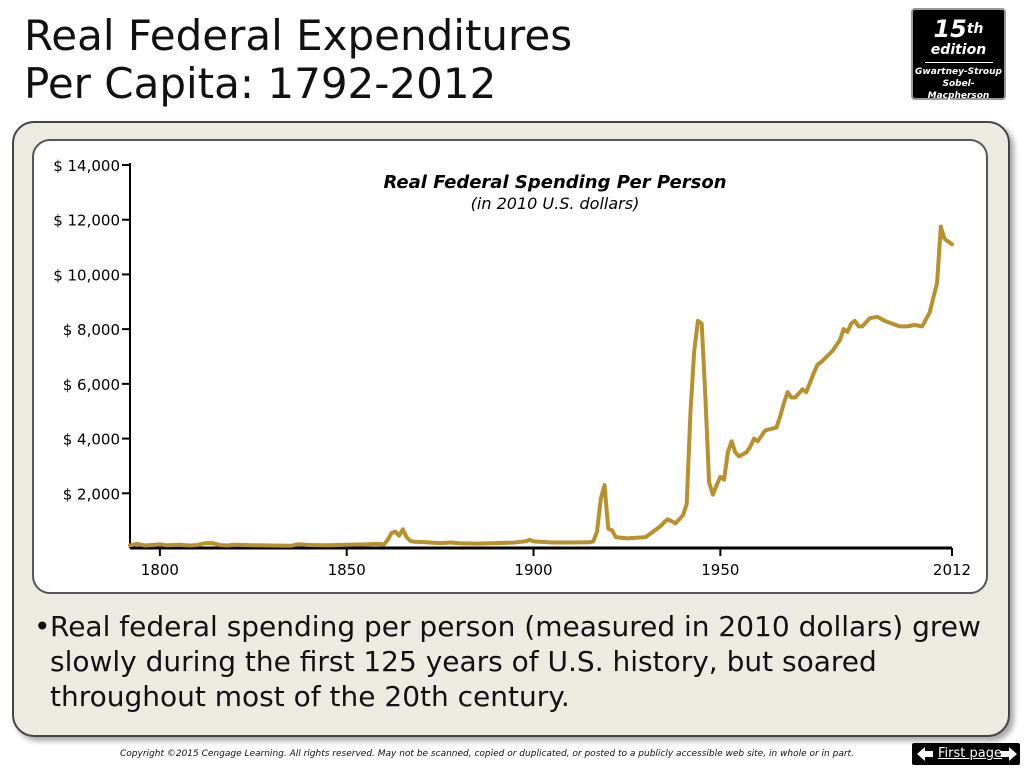  I want to click on chart-subtitle: (in 2010 U.S. dollars), so click(555, 203).